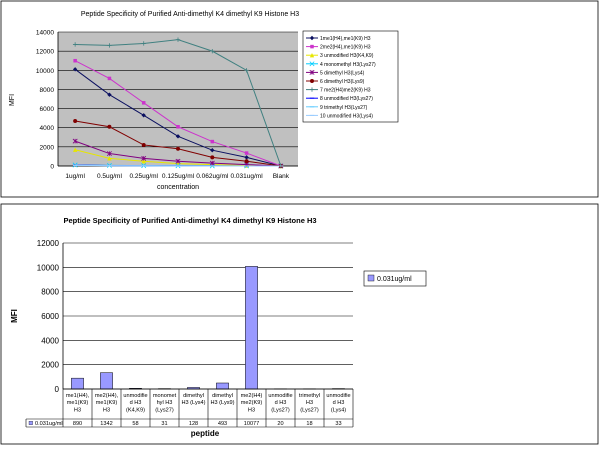 The image size is (600, 450). What do you see at coordinates (178, 187) in the screenshot?
I see `x-axis-label: concentration` at bounding box center [178, 187].